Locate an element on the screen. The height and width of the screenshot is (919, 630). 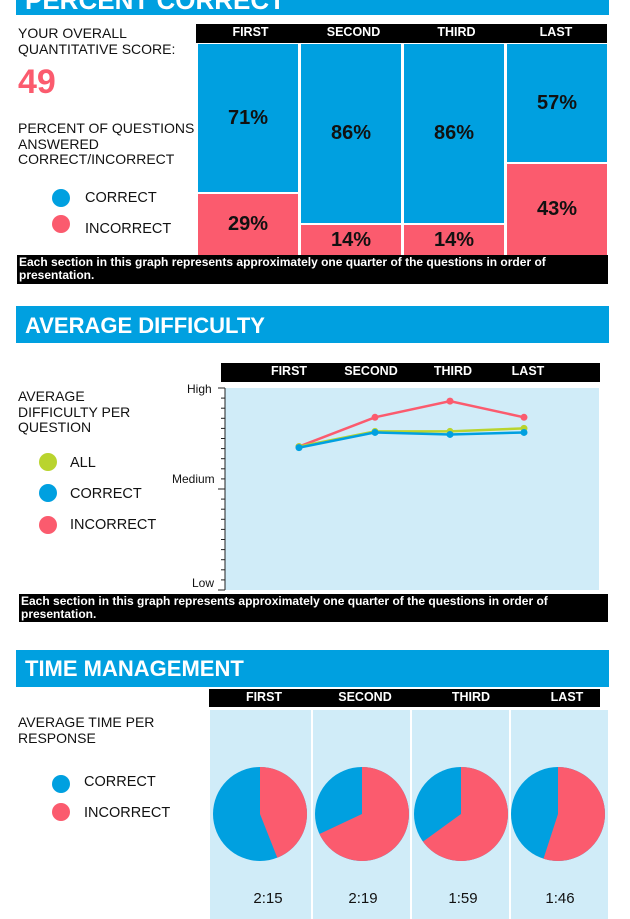
score-value: 49 is located at coordinates (37, 82).